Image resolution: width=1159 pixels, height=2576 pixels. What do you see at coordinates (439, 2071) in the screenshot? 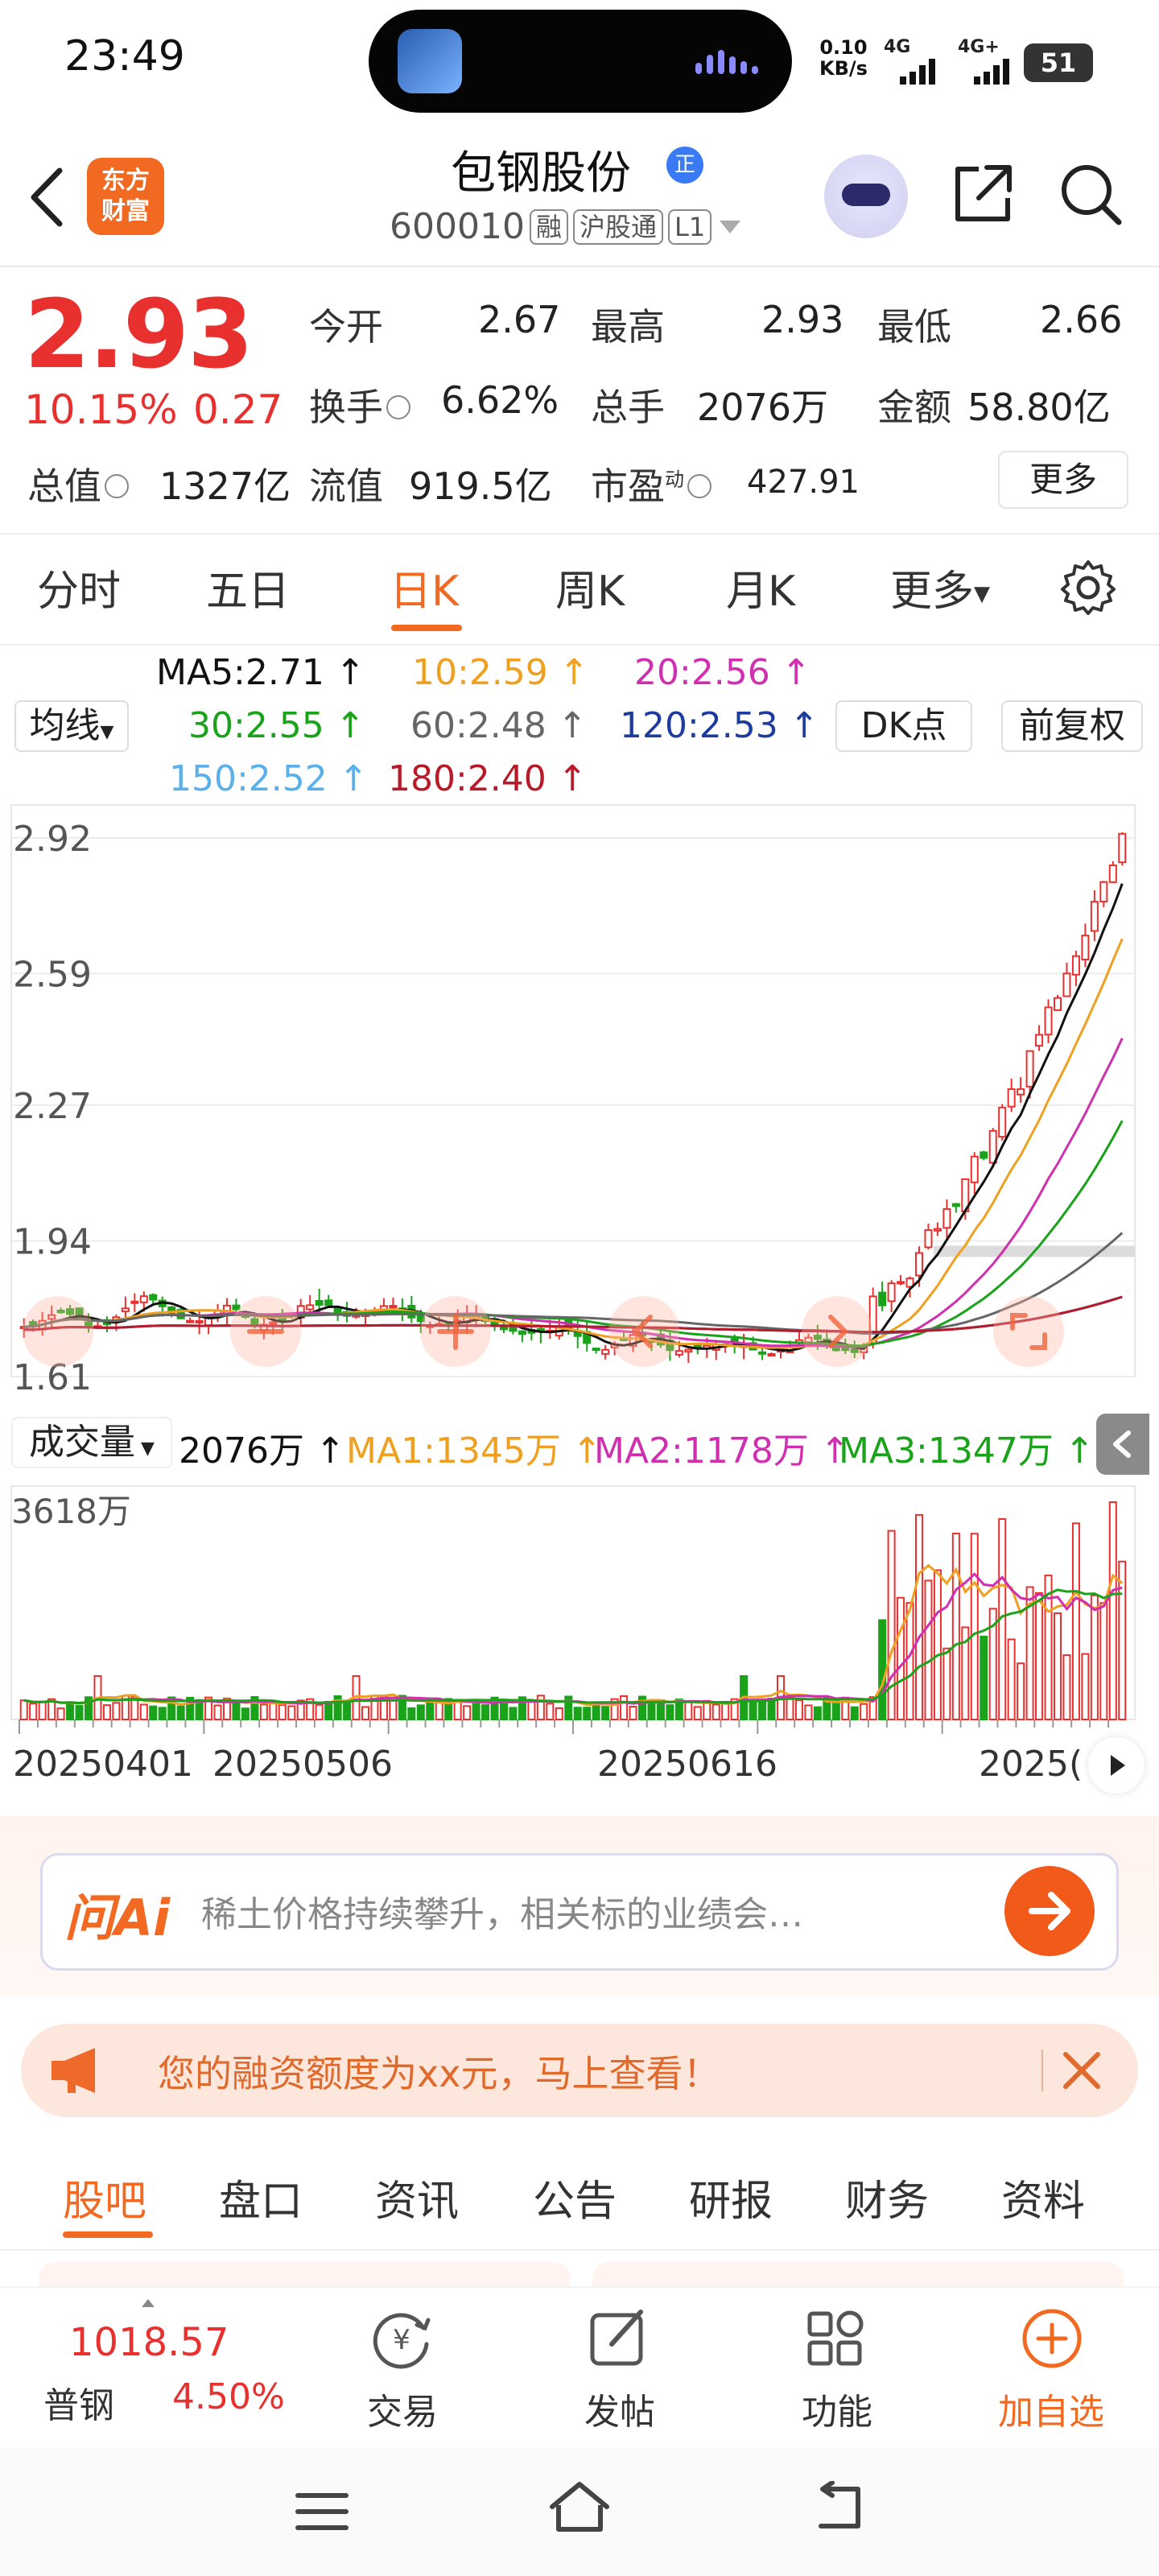
I see `promo-text: 您的融资额度为xx元，马上查看！` at bounding box center [439, 2071].